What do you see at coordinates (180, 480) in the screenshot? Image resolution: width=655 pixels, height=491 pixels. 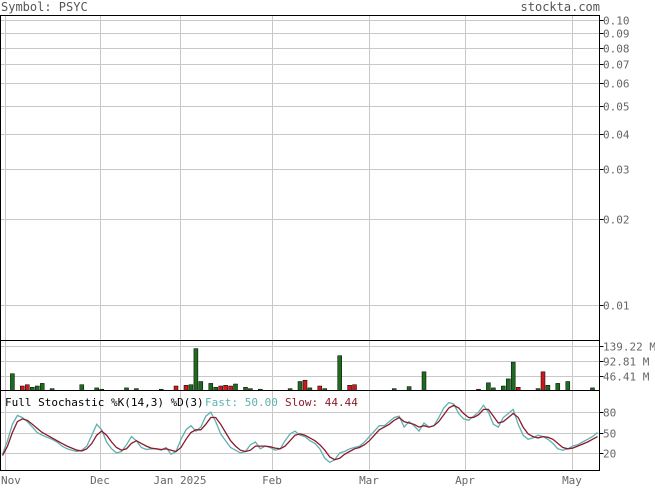 I see `month-label: Jan 2025` at bounding box center [180, 480].